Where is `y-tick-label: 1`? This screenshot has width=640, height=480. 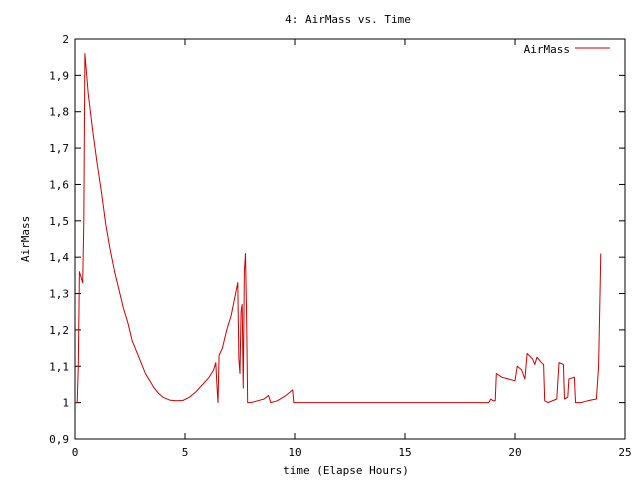
y-tick-label: 1 is located at coordinates (65, 403).